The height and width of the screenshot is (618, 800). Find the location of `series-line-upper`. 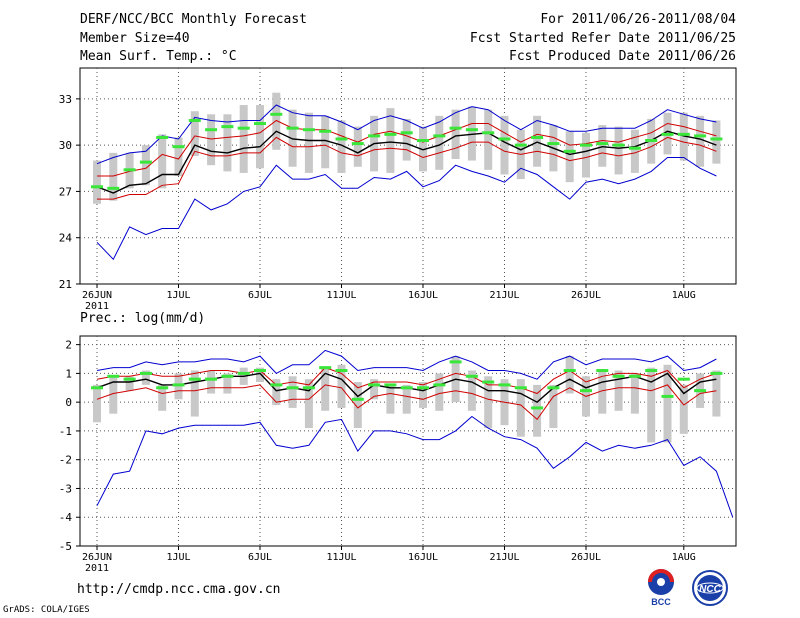

series-line-upper is located at coordinates (407, 148).